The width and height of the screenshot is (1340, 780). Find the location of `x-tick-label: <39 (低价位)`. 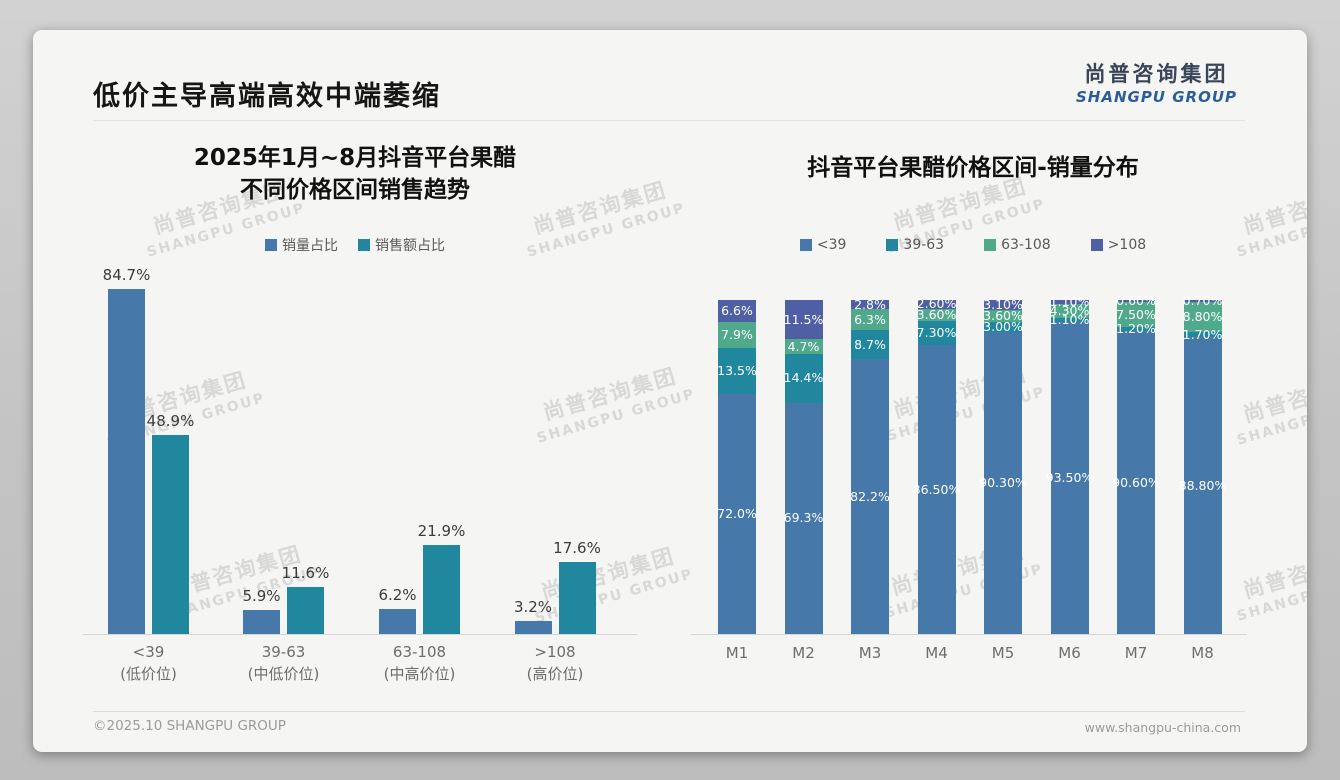

x-tick-label: <39 (低价位) is located at coordinates (149, 664).